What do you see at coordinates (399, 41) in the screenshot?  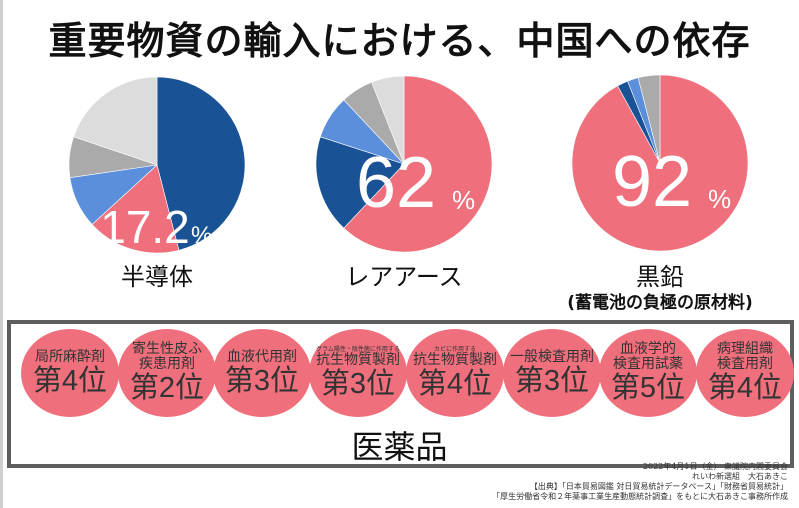 I see `page-title: 重要物資の輸入における、中国への依存` at bounding box center [399, 41].